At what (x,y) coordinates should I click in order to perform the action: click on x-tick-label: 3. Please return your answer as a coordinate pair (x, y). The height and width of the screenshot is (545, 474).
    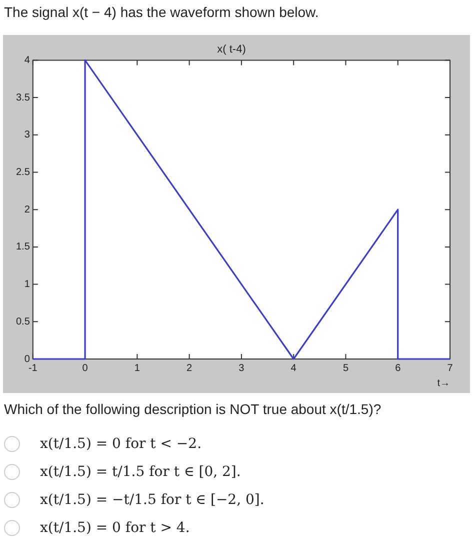
    Looking at the image, I should click on (241, 368).